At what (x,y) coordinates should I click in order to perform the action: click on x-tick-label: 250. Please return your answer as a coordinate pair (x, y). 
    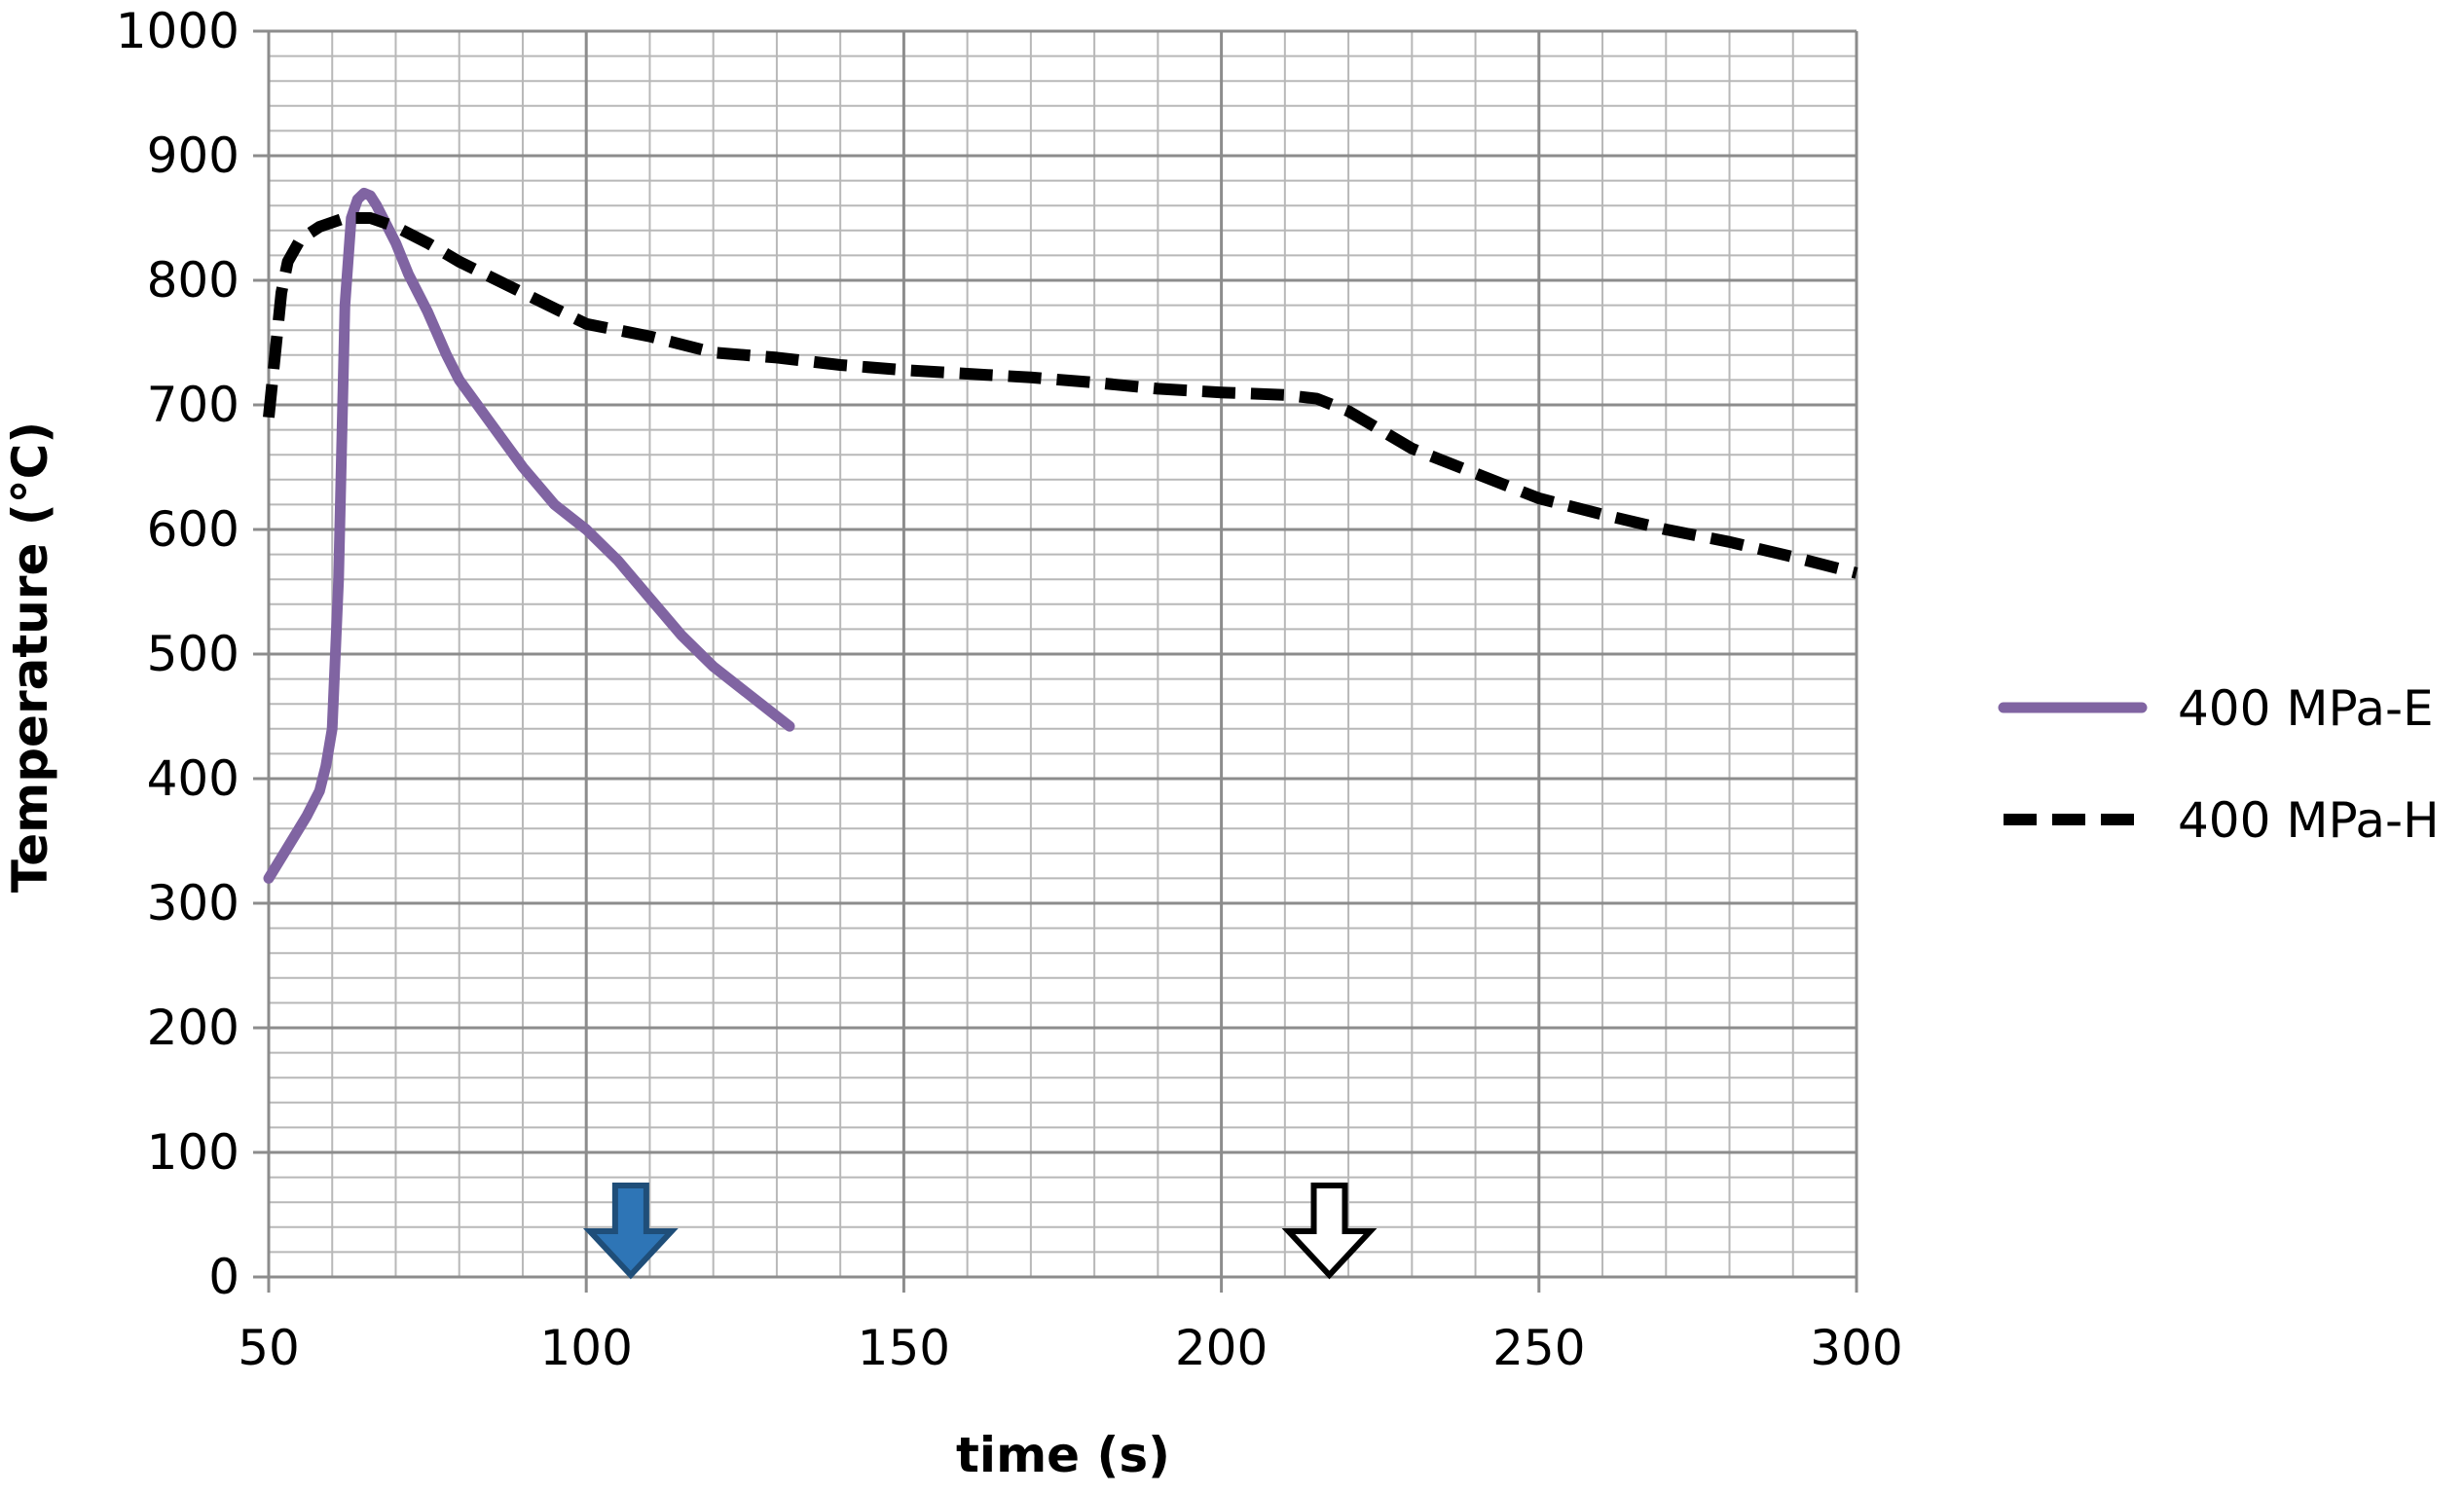
    Looking at the image, I should click on (1538, 1348).